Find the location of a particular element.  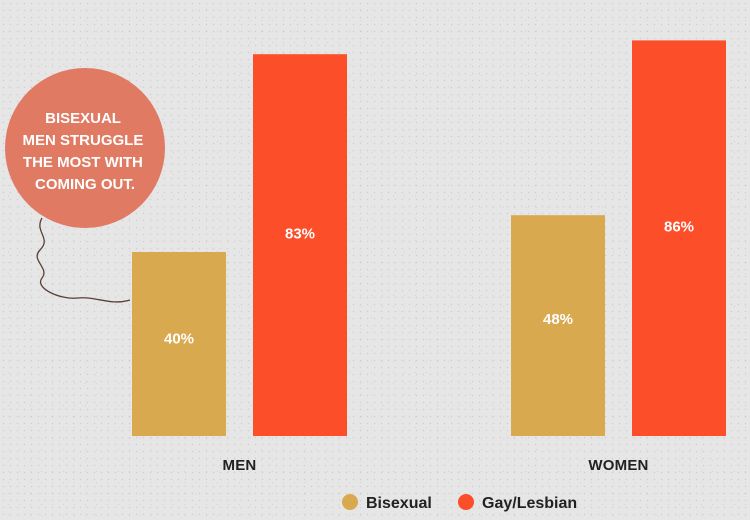

bar-label-women-gay-lesbian: 86% is located at coordinates (679, 226).